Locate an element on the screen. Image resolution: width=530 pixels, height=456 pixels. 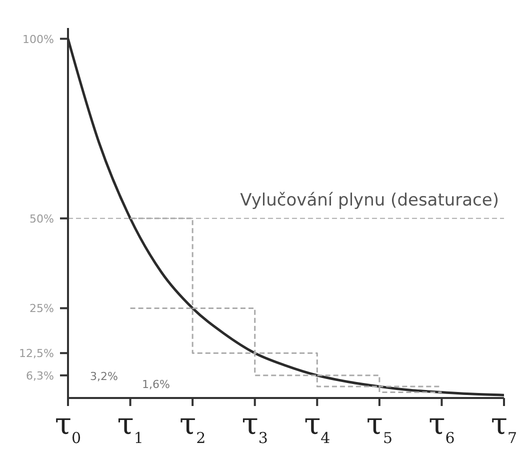
annotation: 1,6% is located at coordinates (156, 384).